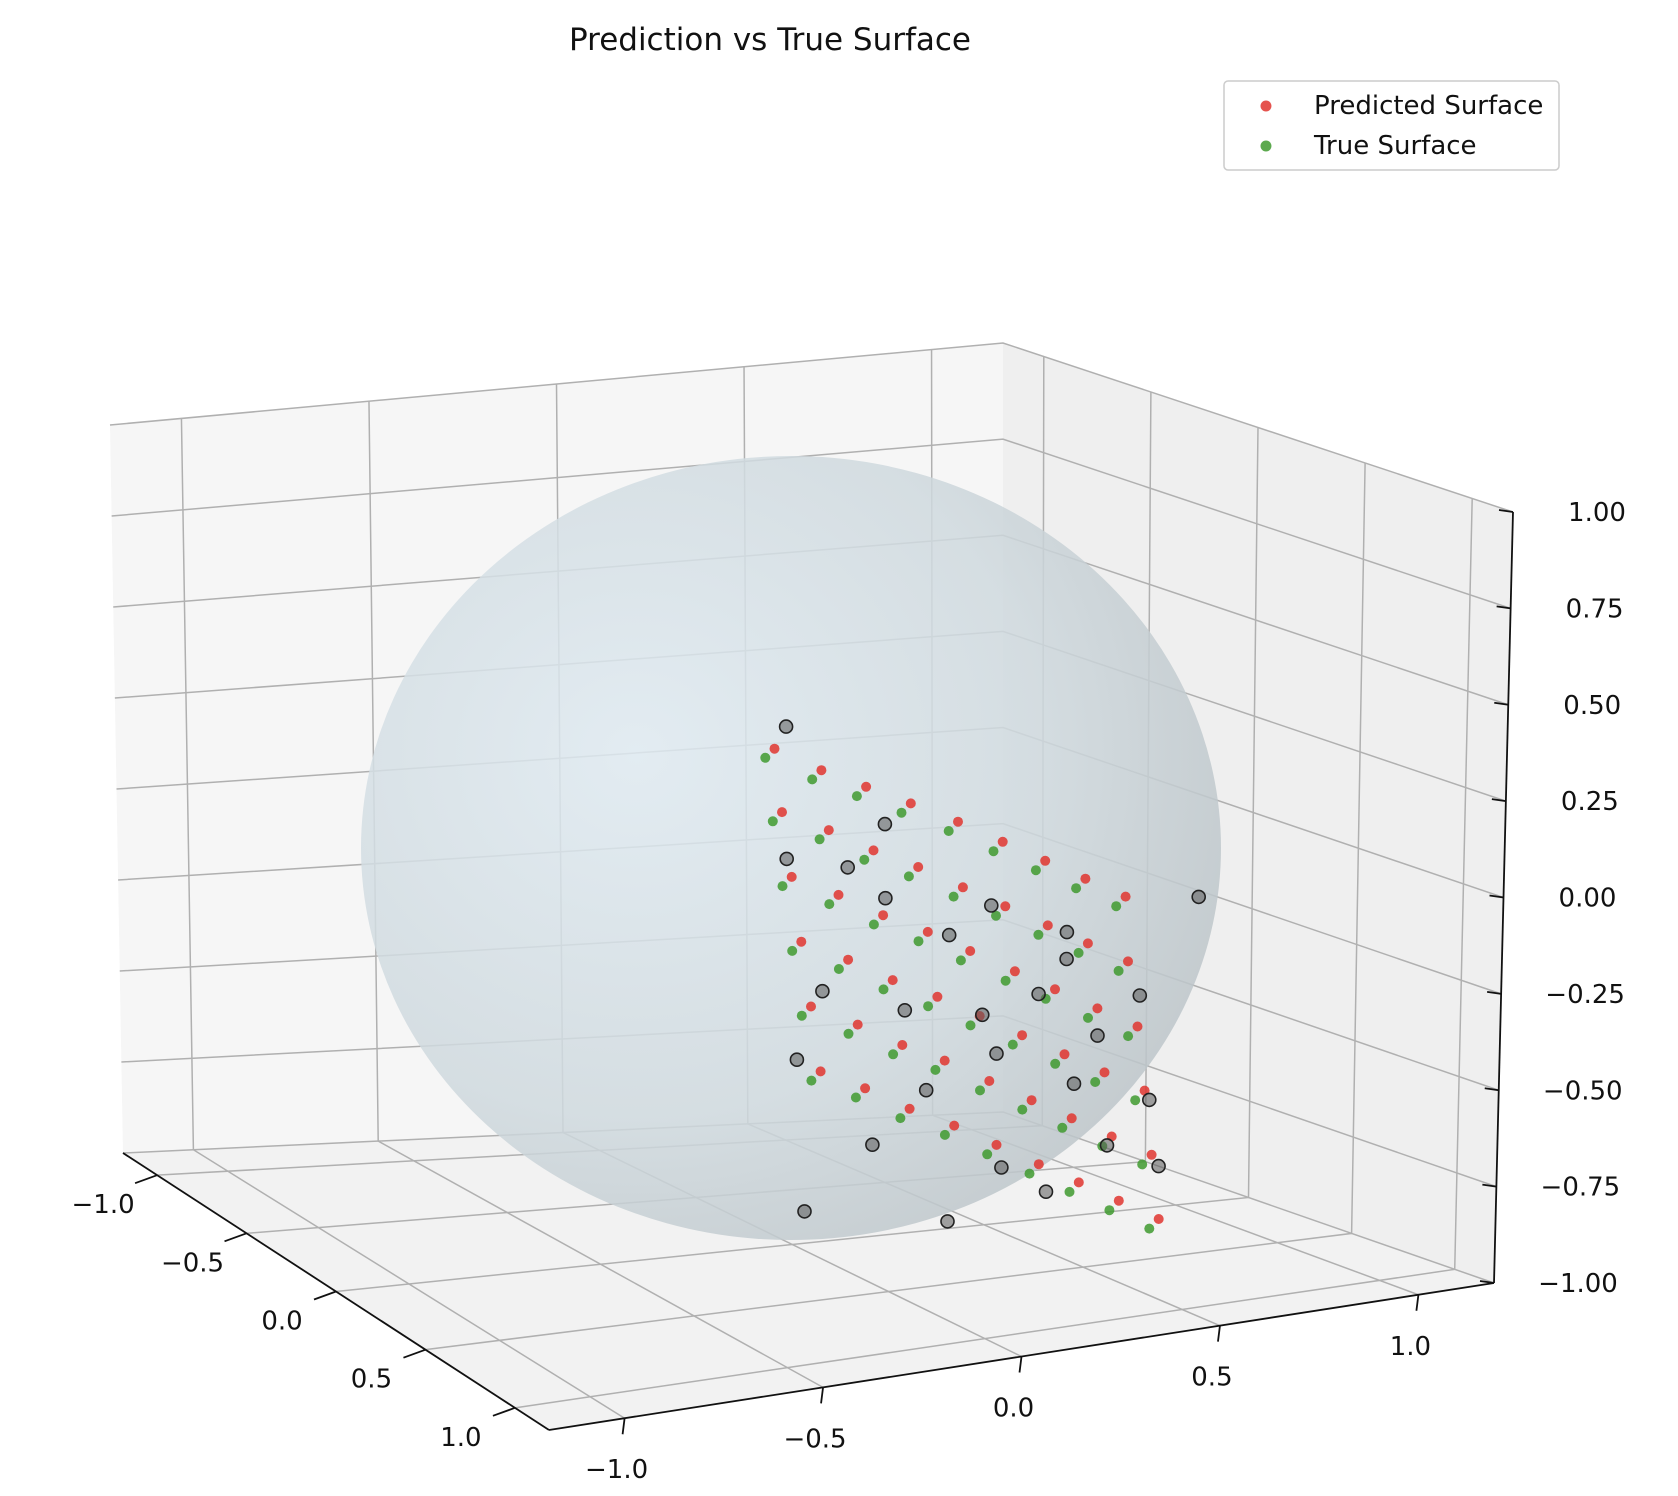  Describe the element at coordinates (460, 1438) in the screenshot. I see `x-tick-label: 1.0` at that location.